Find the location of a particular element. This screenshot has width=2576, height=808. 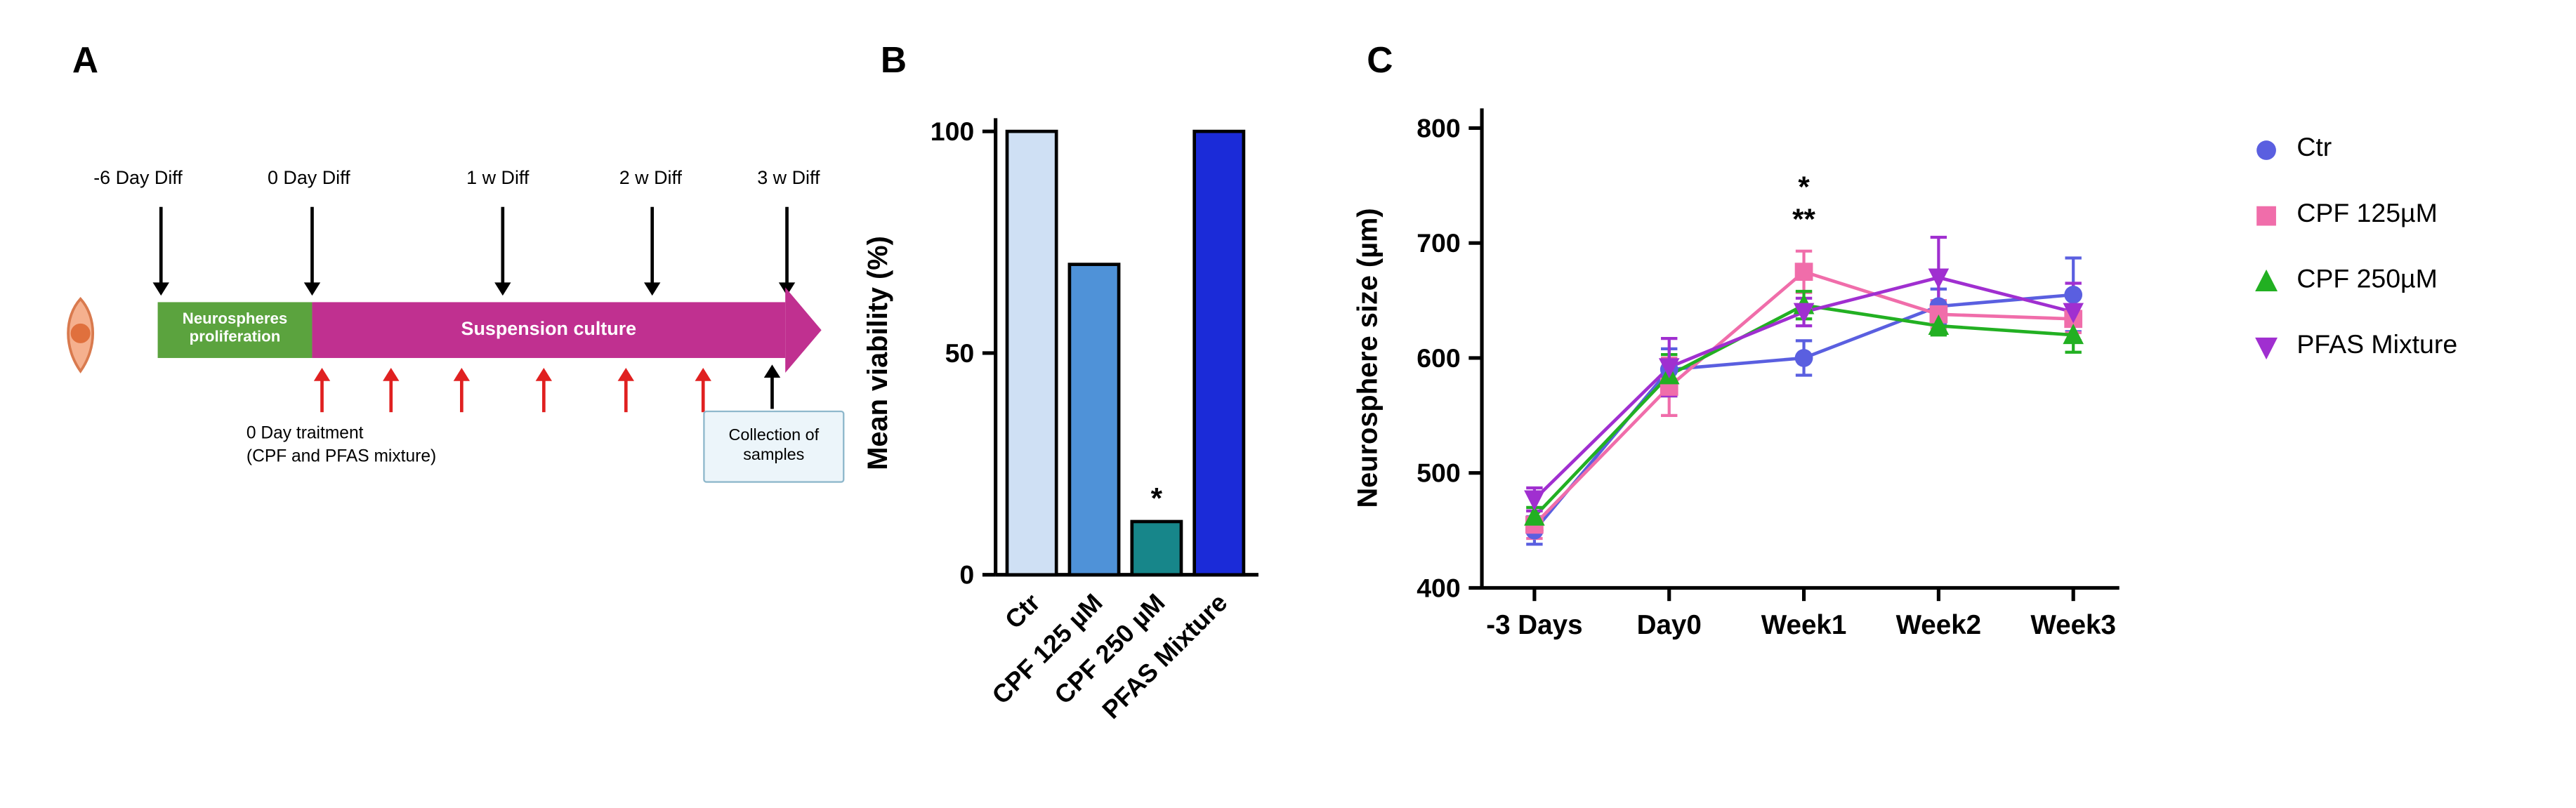

svg-text: Week3 is located at coordinates (2073, 625).